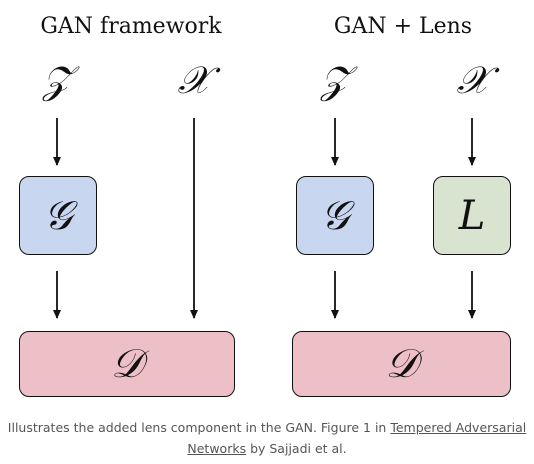  I want to click on generator-box-right: 𝒢, so click(335, 215).